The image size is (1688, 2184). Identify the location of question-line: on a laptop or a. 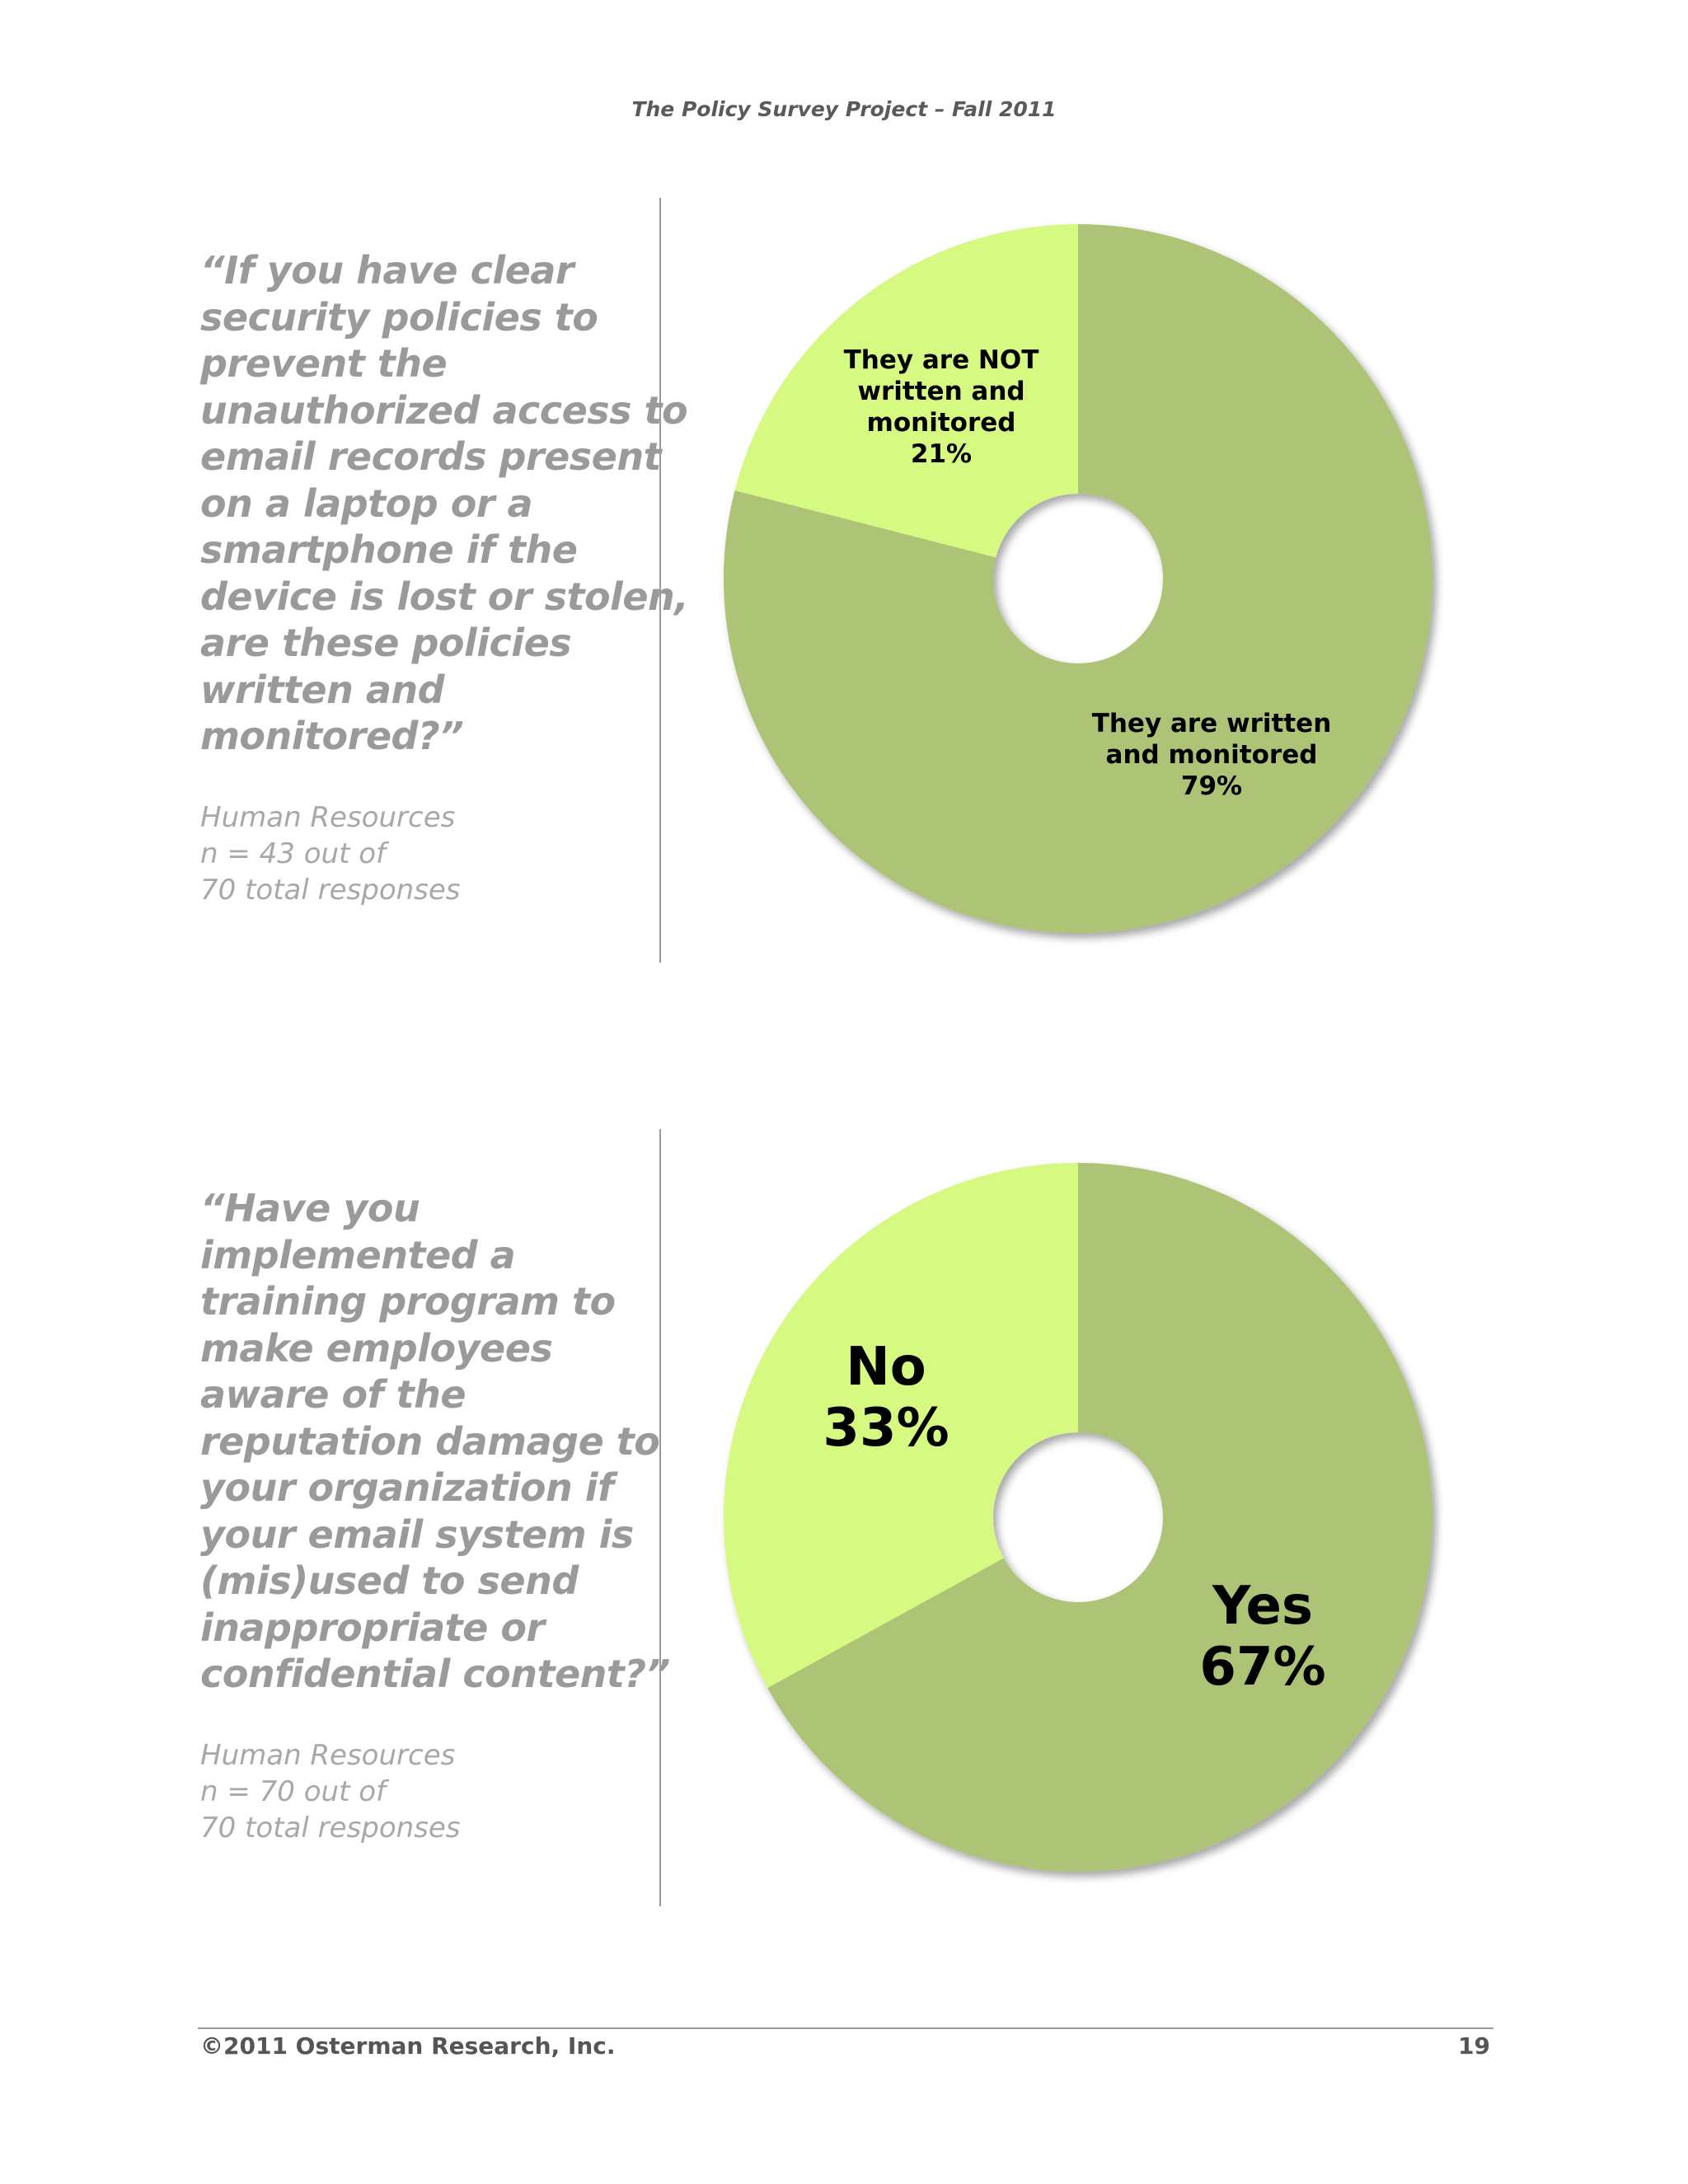
(367, 503).